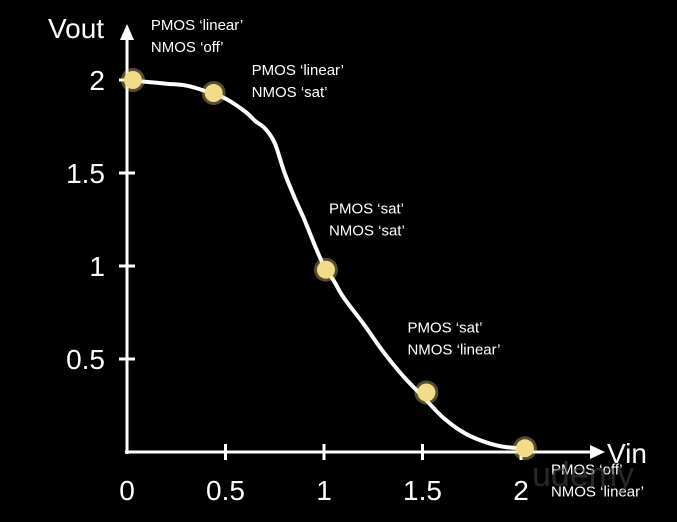 The height and width of the screenshot is (522, 677). Describe the element at coordinates (85, 359) in the screenshot. I see `y-tick-label: 0.5` at that location.